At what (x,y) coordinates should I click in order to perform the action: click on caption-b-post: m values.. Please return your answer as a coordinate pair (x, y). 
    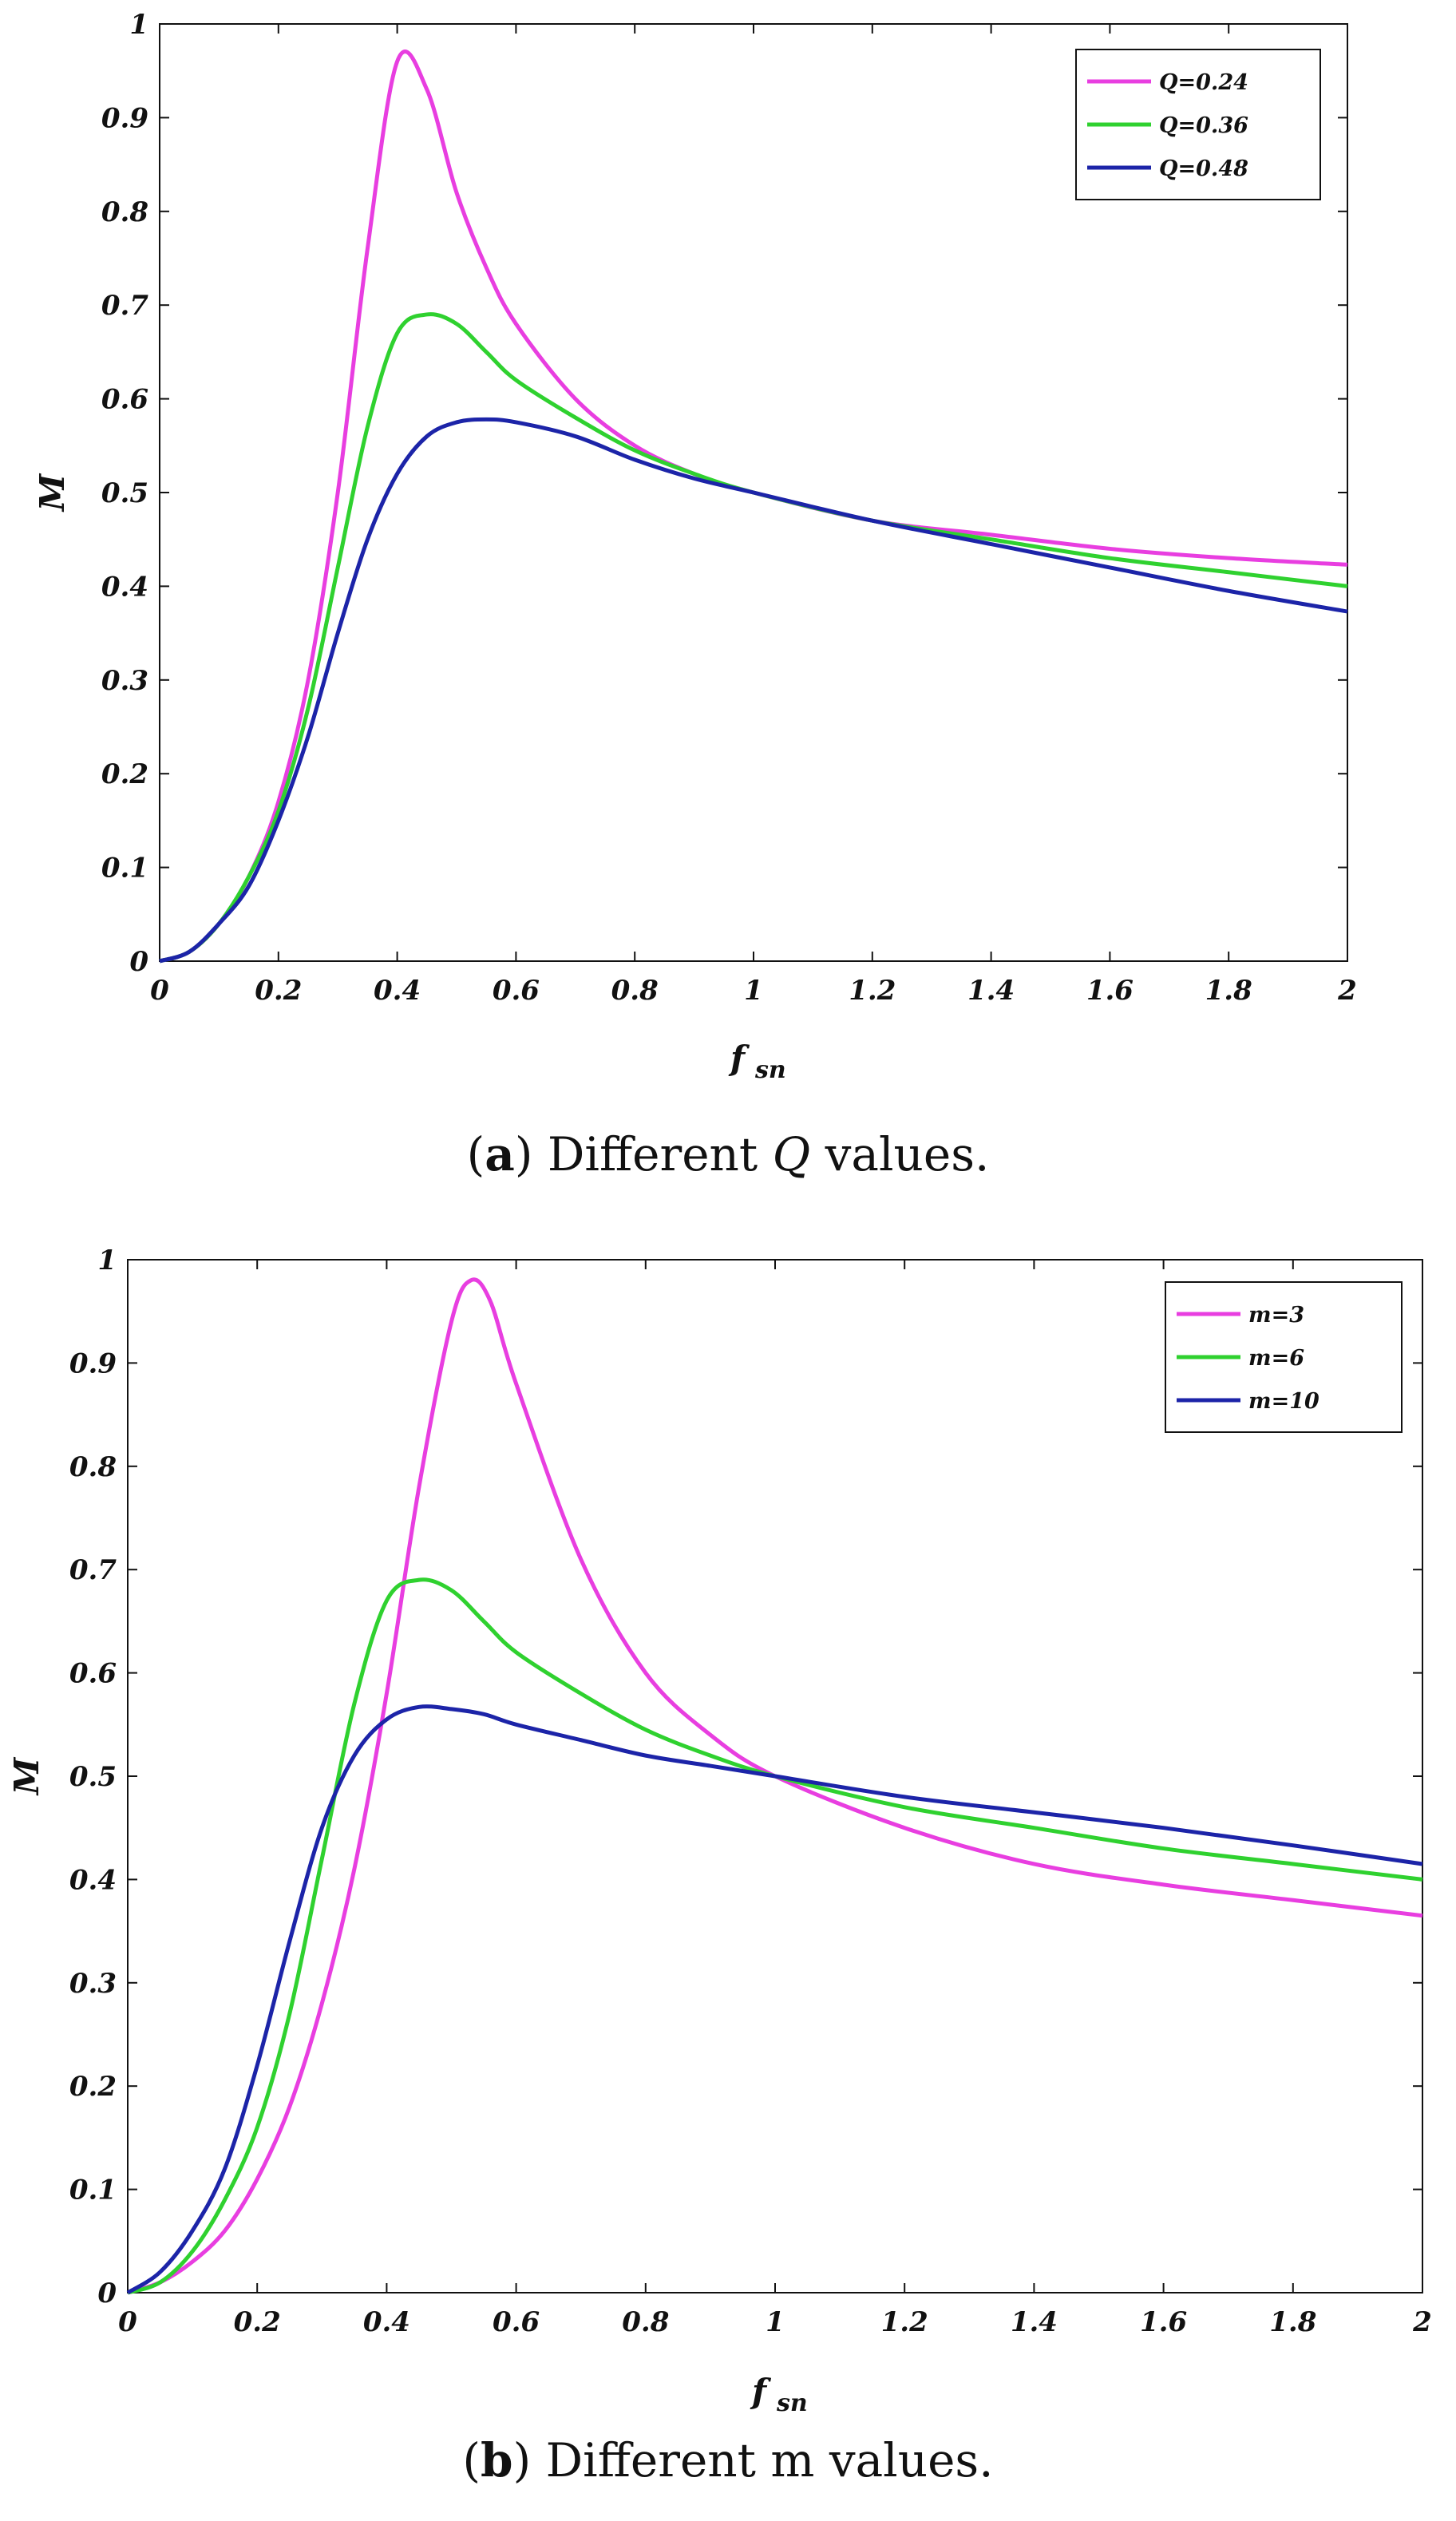
    Looking at the image, I should click on (882, 2460).